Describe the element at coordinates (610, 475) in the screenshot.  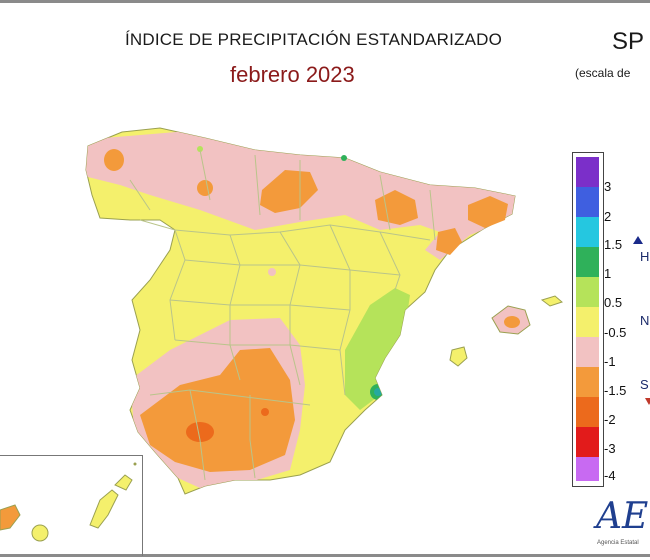
I see `legend-tick: -4` at that location.